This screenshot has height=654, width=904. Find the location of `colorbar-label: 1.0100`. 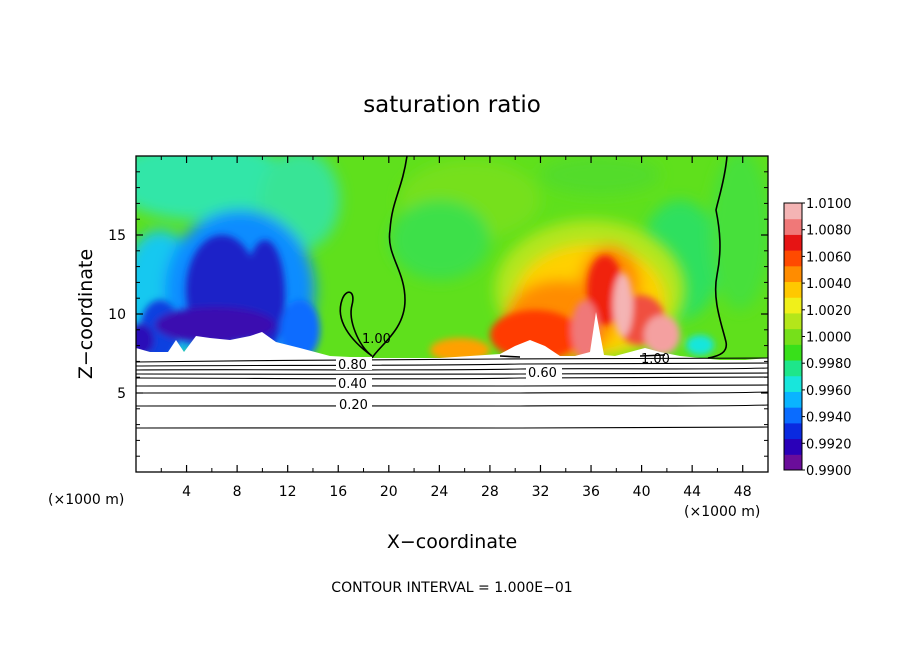

colorbar-label: 1.0100 is located at coordinates (829, 204).